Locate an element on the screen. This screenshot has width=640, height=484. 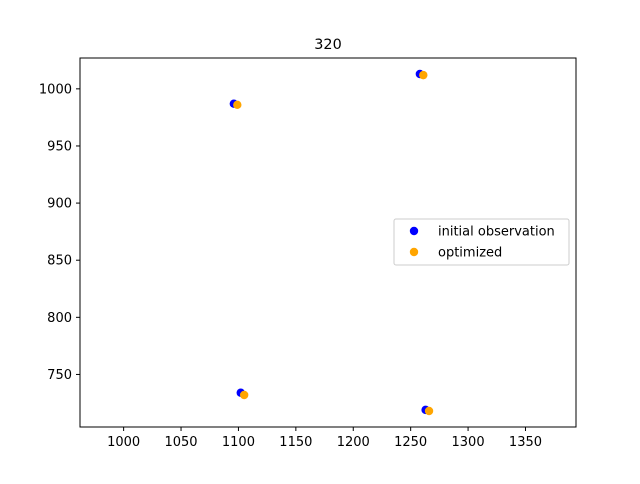
x-axis: 1000 1050 1100 1150 1200 1250 1300 1350 is located at coordinates (324, 438).